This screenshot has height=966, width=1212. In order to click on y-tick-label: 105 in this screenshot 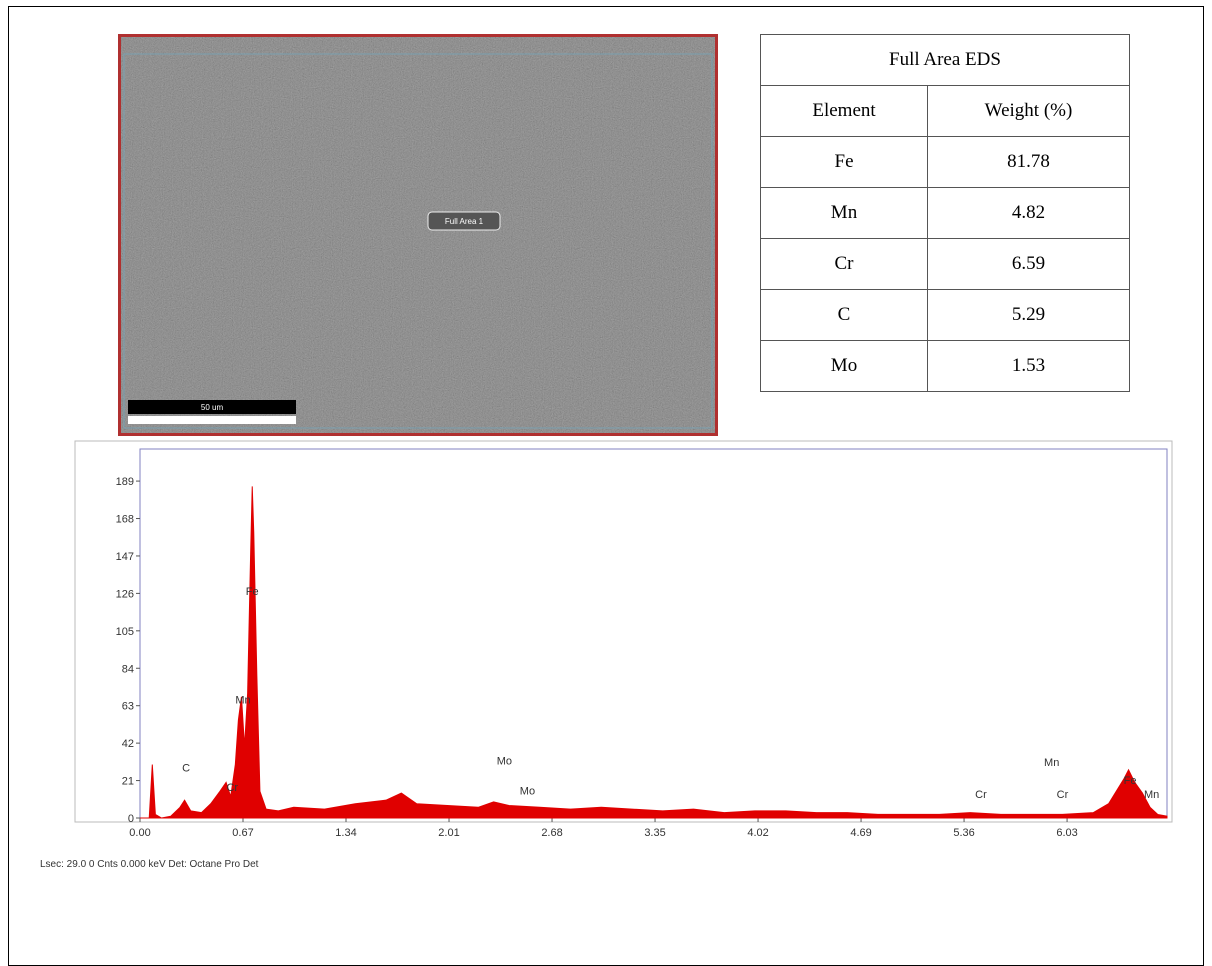, I will do `click(125, 632)`.